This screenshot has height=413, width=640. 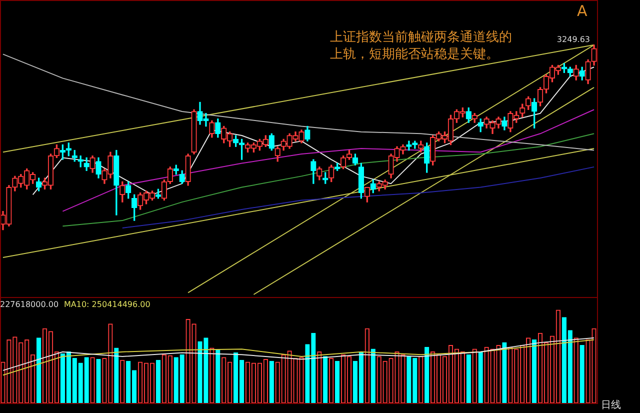 What do you see at coordinates (107, 305) in the screenshot?
I see `annotation: MA10: 250414496.00` at bounding box center [107, 305].